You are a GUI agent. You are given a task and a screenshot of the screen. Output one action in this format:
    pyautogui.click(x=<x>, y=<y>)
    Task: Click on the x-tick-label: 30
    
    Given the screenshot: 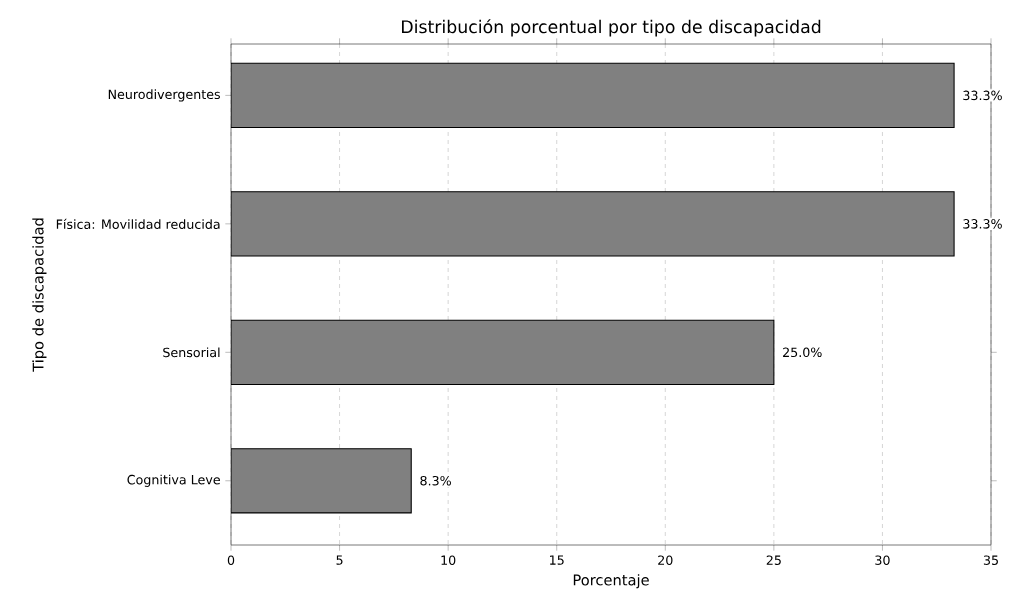 What is the action you would take?
    pyautogui.click(x=882, y=560)
    